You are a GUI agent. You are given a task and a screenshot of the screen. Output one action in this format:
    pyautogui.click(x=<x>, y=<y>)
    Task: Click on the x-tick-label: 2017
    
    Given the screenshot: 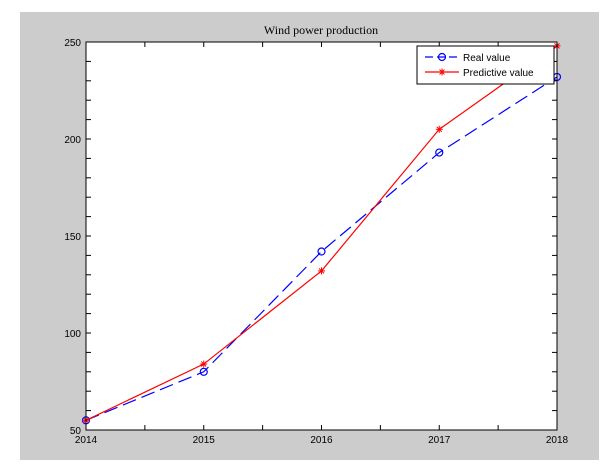 What is the action you would take?
    pyautogui.click(x=439, y=440)
    